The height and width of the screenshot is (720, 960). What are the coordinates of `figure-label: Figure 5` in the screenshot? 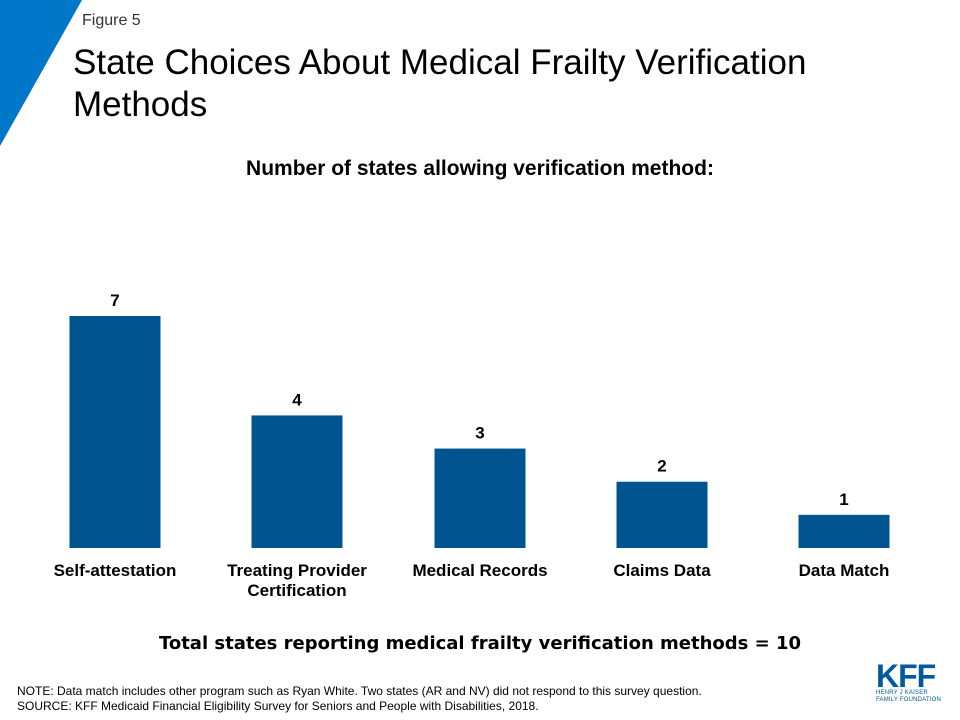 It's located at (111, 20).